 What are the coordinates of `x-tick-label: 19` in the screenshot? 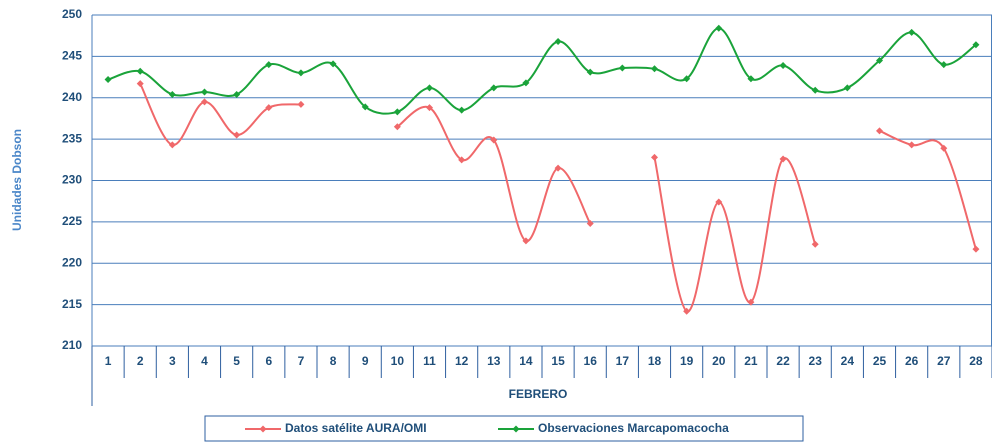 It's located at (687, 361).